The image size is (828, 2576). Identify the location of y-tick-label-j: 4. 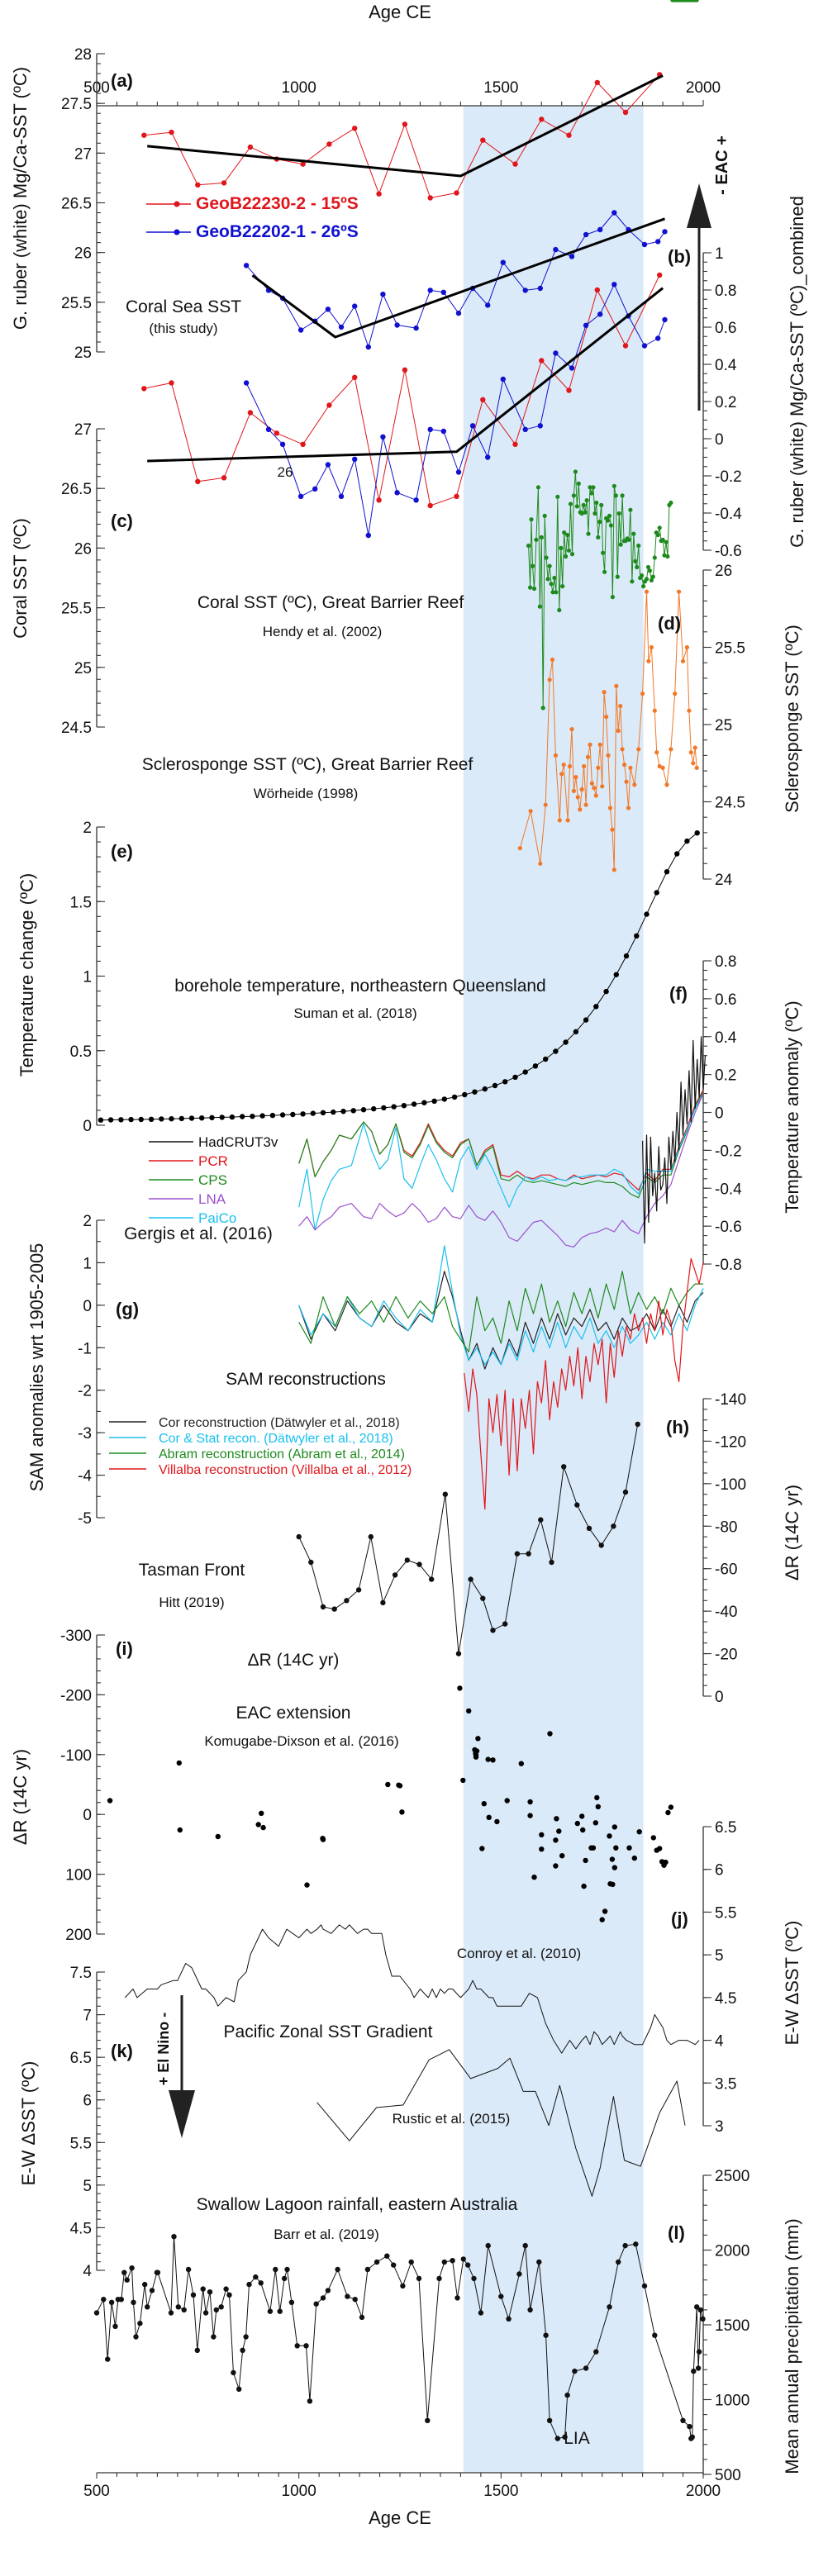
(719, 2042).